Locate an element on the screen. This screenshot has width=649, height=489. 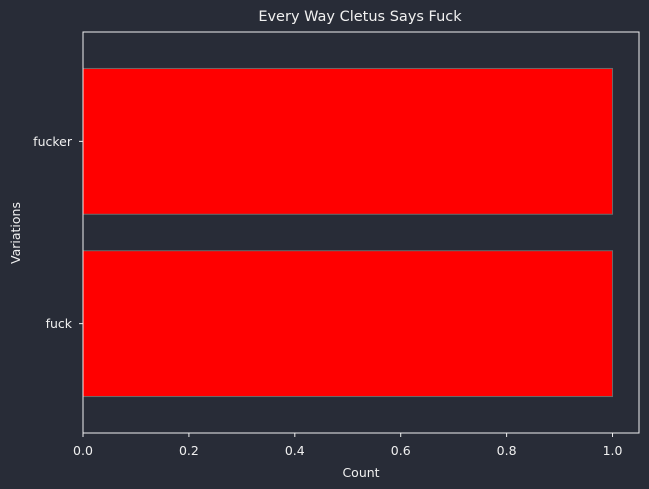
y-axis-label: Variations is located at coordinates (15, 233).